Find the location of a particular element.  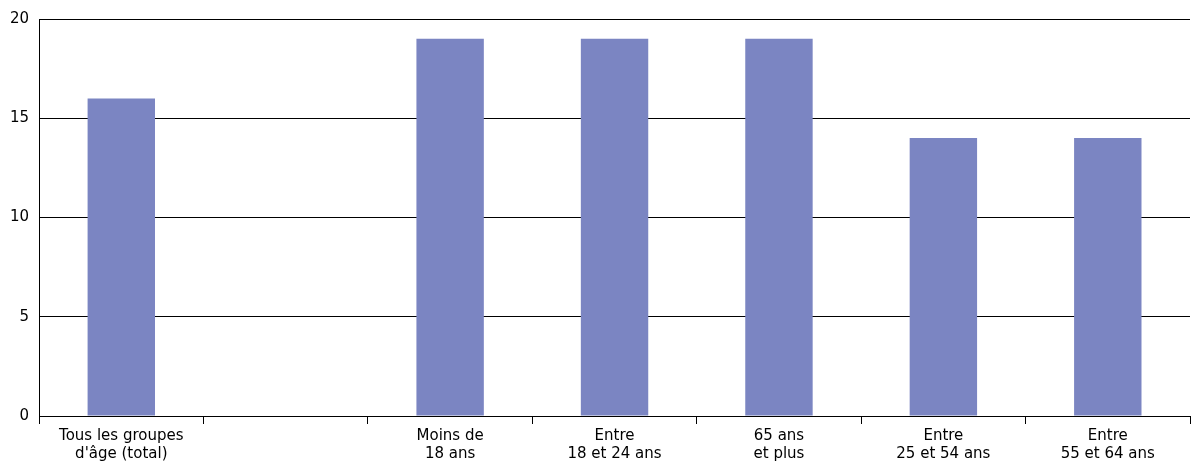

y-tick-label: 20 is located at coordinates (19, 17).